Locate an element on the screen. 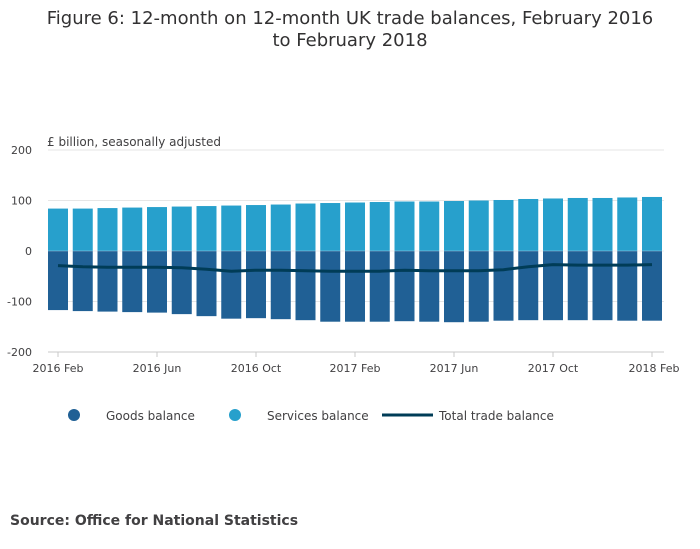 The width and height of the screenshot is (700, 549). y-axis-unit-label: £ billion, seasonally adjusted is located at coordinates (134, 142).